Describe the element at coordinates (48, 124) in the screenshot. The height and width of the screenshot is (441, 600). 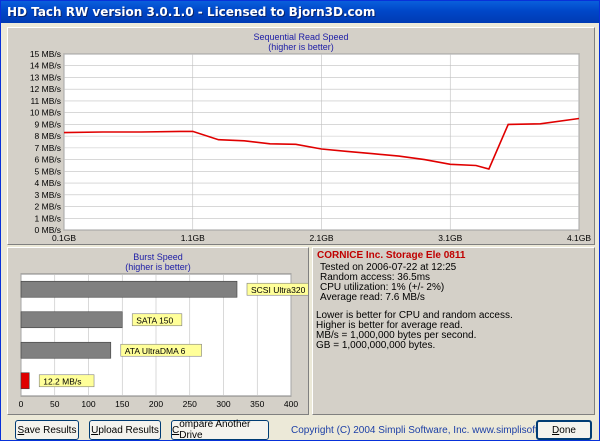
I see `seq-y-tick-label: 9 MB/s` at that location.